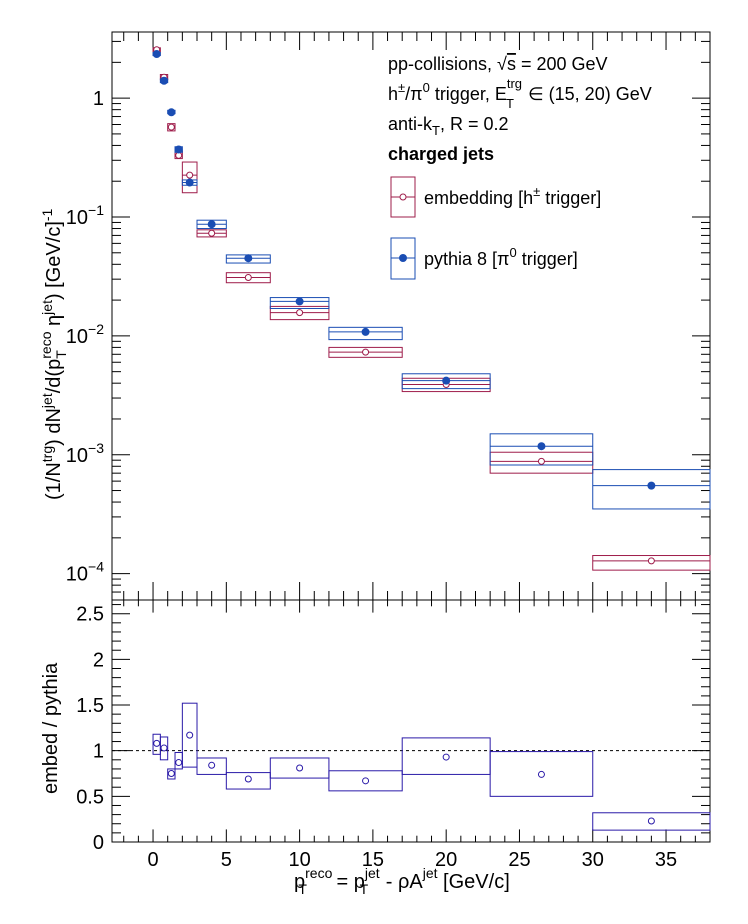 This screenshot has width=748, height=924. Describe the element at coordinates (152, 860) in the screenshot. I see `x-tick-label: 0` at that location.